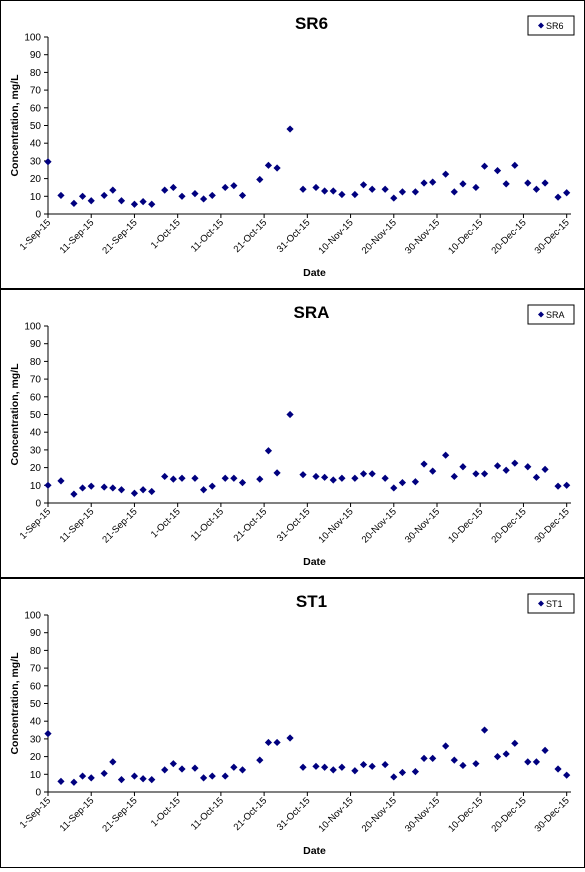  Describe the element at coordinates (36, 108) in the screenshot. I see `y-tick-label: 60` at that location.